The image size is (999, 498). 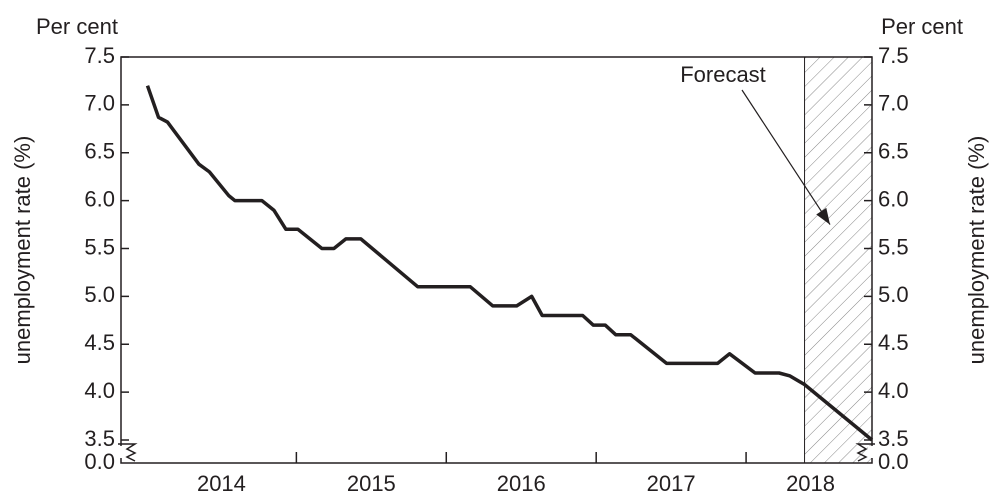 What do you see at coordinates (786, 157) in the screenshot?
I see `annotation-arrow` at bounding box center [786, 157].